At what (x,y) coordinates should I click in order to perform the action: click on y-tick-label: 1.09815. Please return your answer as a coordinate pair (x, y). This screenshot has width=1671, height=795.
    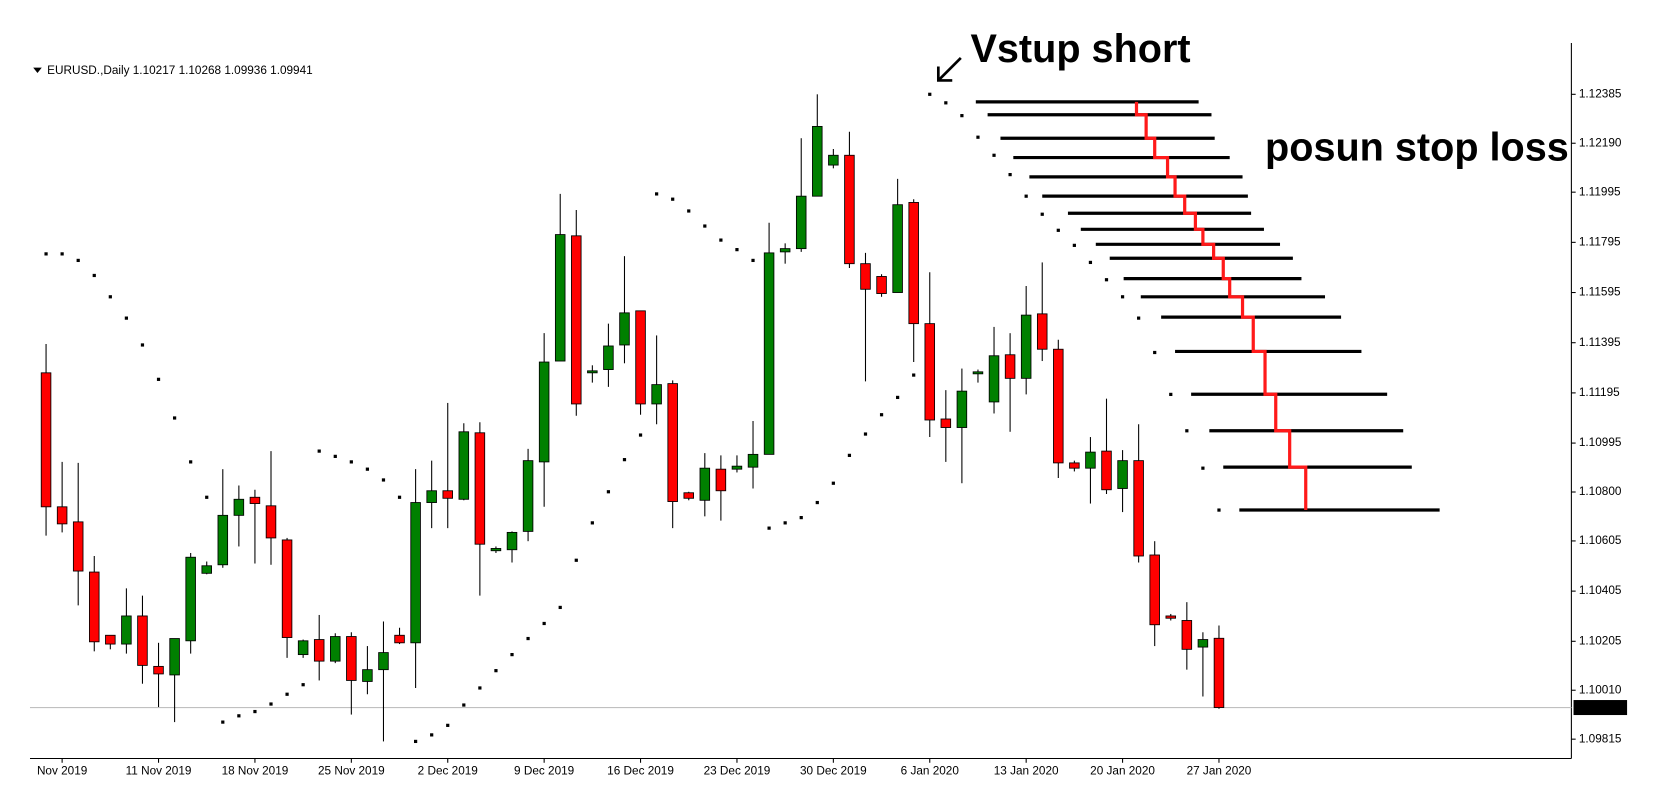
    Looking at the image, I should click on (1600, 738).